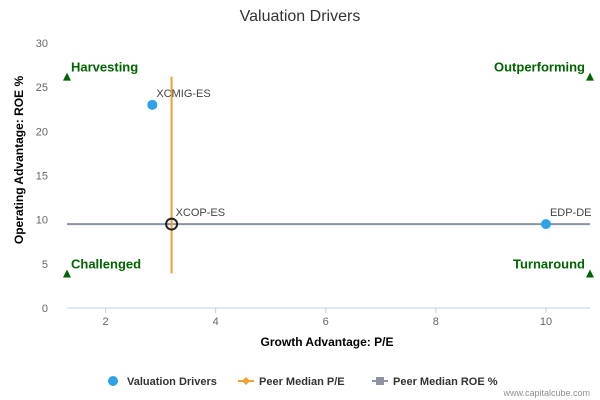 Image resolution: width=600 pixels, height=400 pixels. Describe the element at coordinates (571, 213) in the screenshot. I see `data-point-label: EDP-DE` at that location.